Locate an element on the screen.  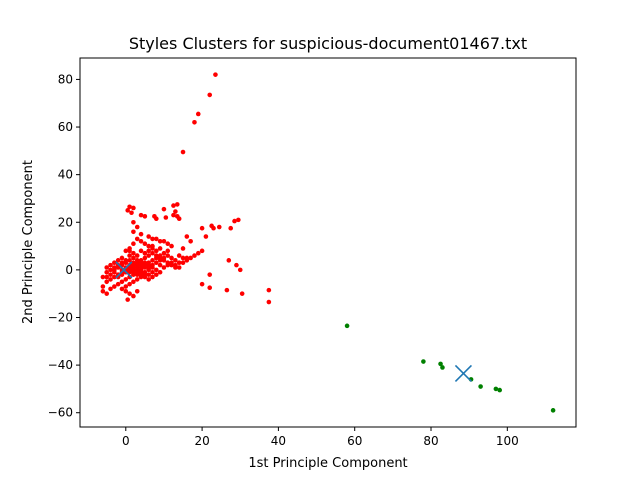
centroid-stroke is located at coordinates (124, 270).